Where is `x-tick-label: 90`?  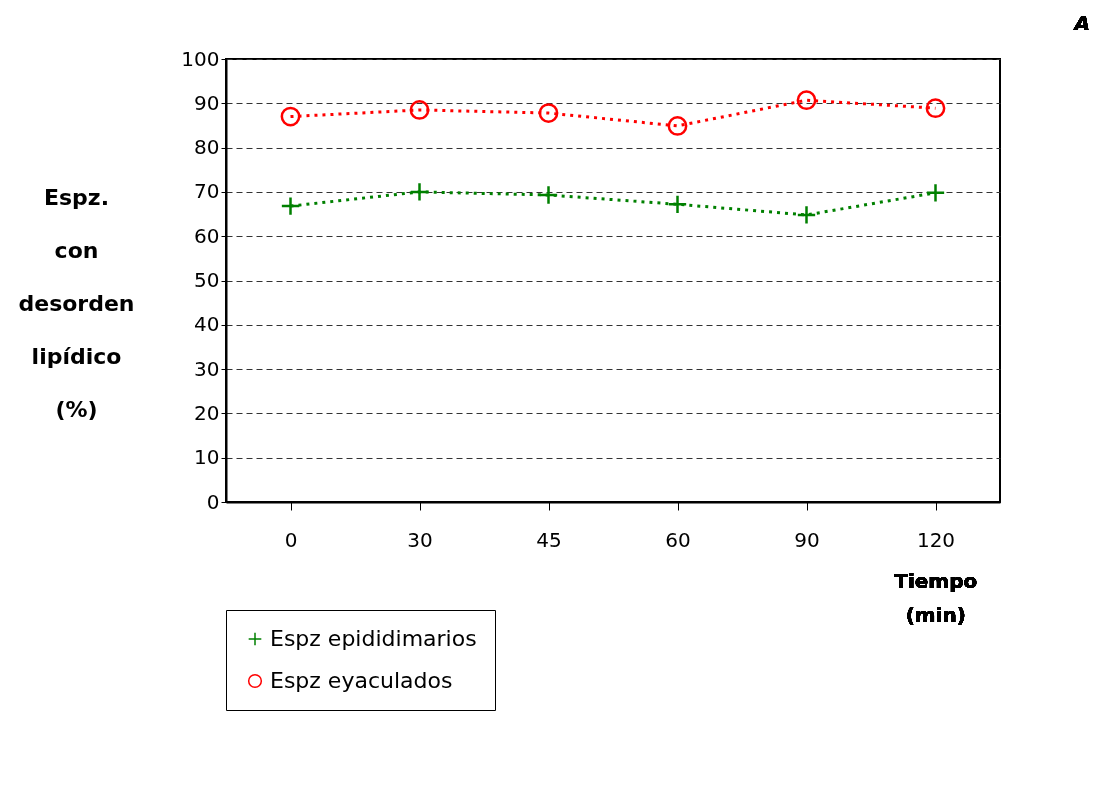
x-tick-label: 90 is located at coordinates (807, 539).